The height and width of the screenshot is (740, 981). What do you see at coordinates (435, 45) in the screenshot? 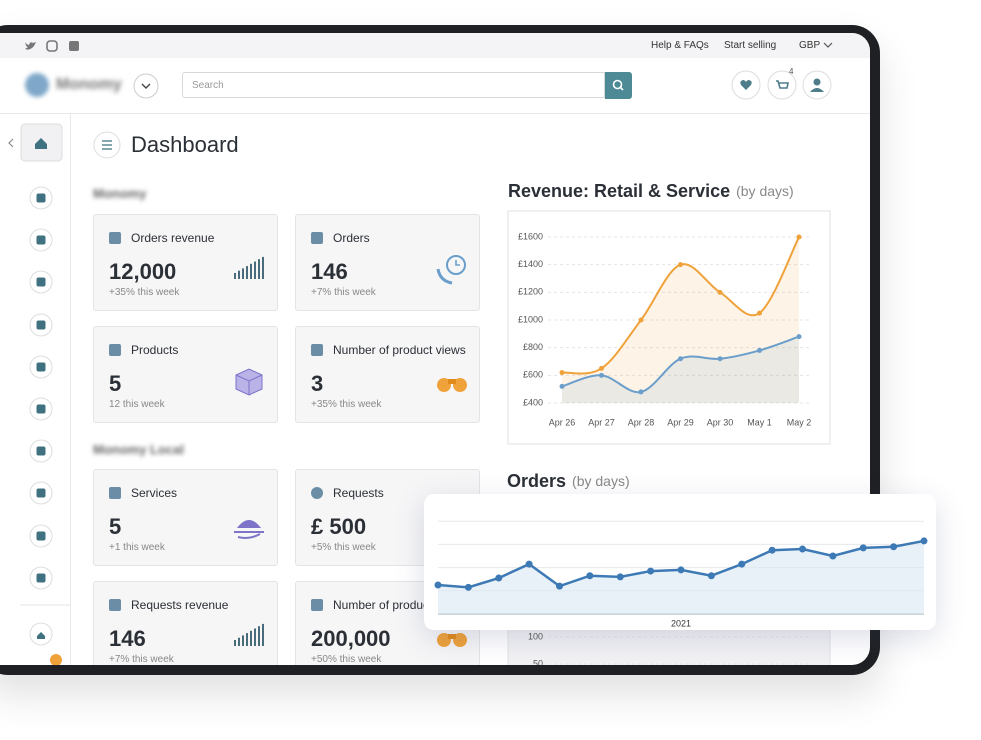
I see `top-bar: Help & FAQs Start selling GBP` at bounding box center [435, 45].